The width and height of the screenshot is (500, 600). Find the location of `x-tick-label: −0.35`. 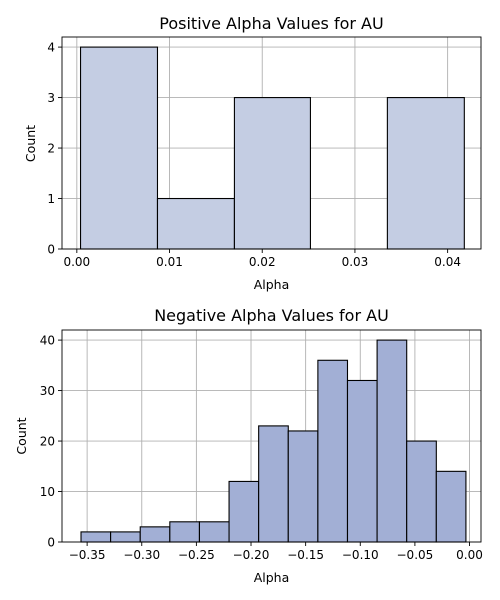

x-tick-label: −0.35 is located at coordinates (87, 555).